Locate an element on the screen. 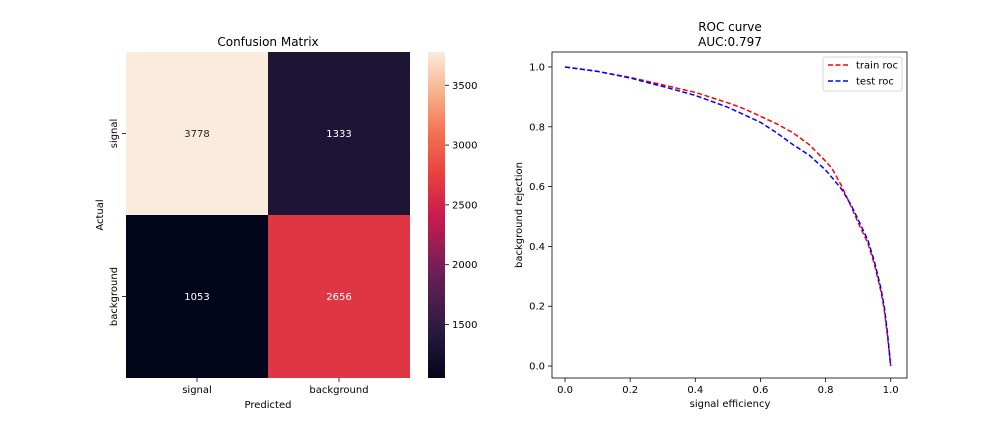  cm-cell-value-0-0: 3778 is located at coordinates (196, 134).